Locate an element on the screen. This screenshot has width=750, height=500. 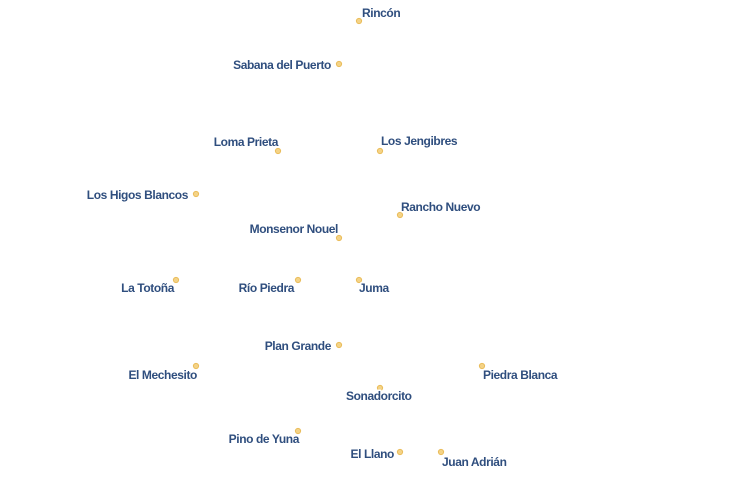
place-label-rancho-nuevo: Rancho Nuevo is located at coordinates (440, 207).